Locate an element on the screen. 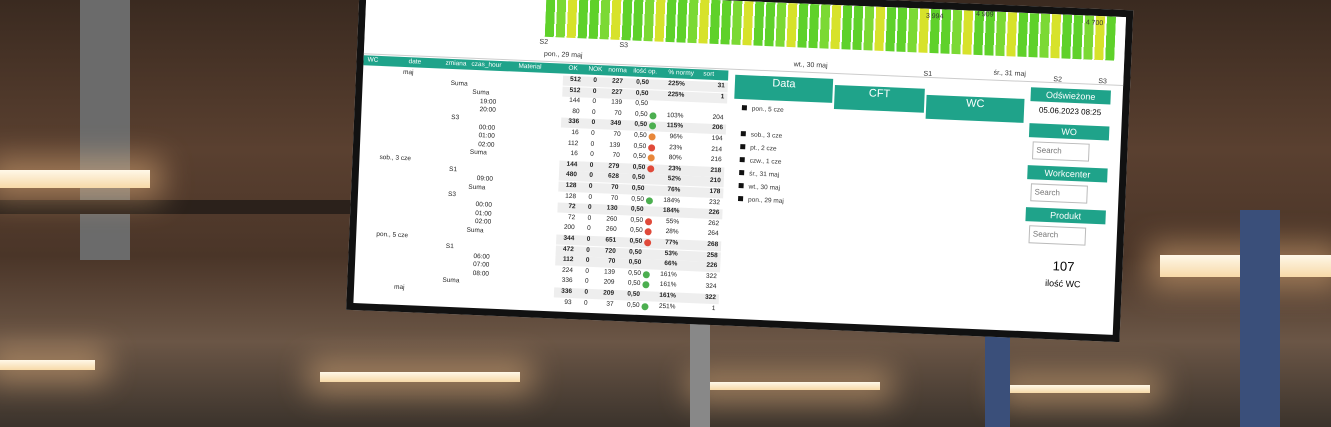 Image resolution: width=1331 pixels, height=427 pixels. chart-label: S1 is located at coordinates (928, 74).